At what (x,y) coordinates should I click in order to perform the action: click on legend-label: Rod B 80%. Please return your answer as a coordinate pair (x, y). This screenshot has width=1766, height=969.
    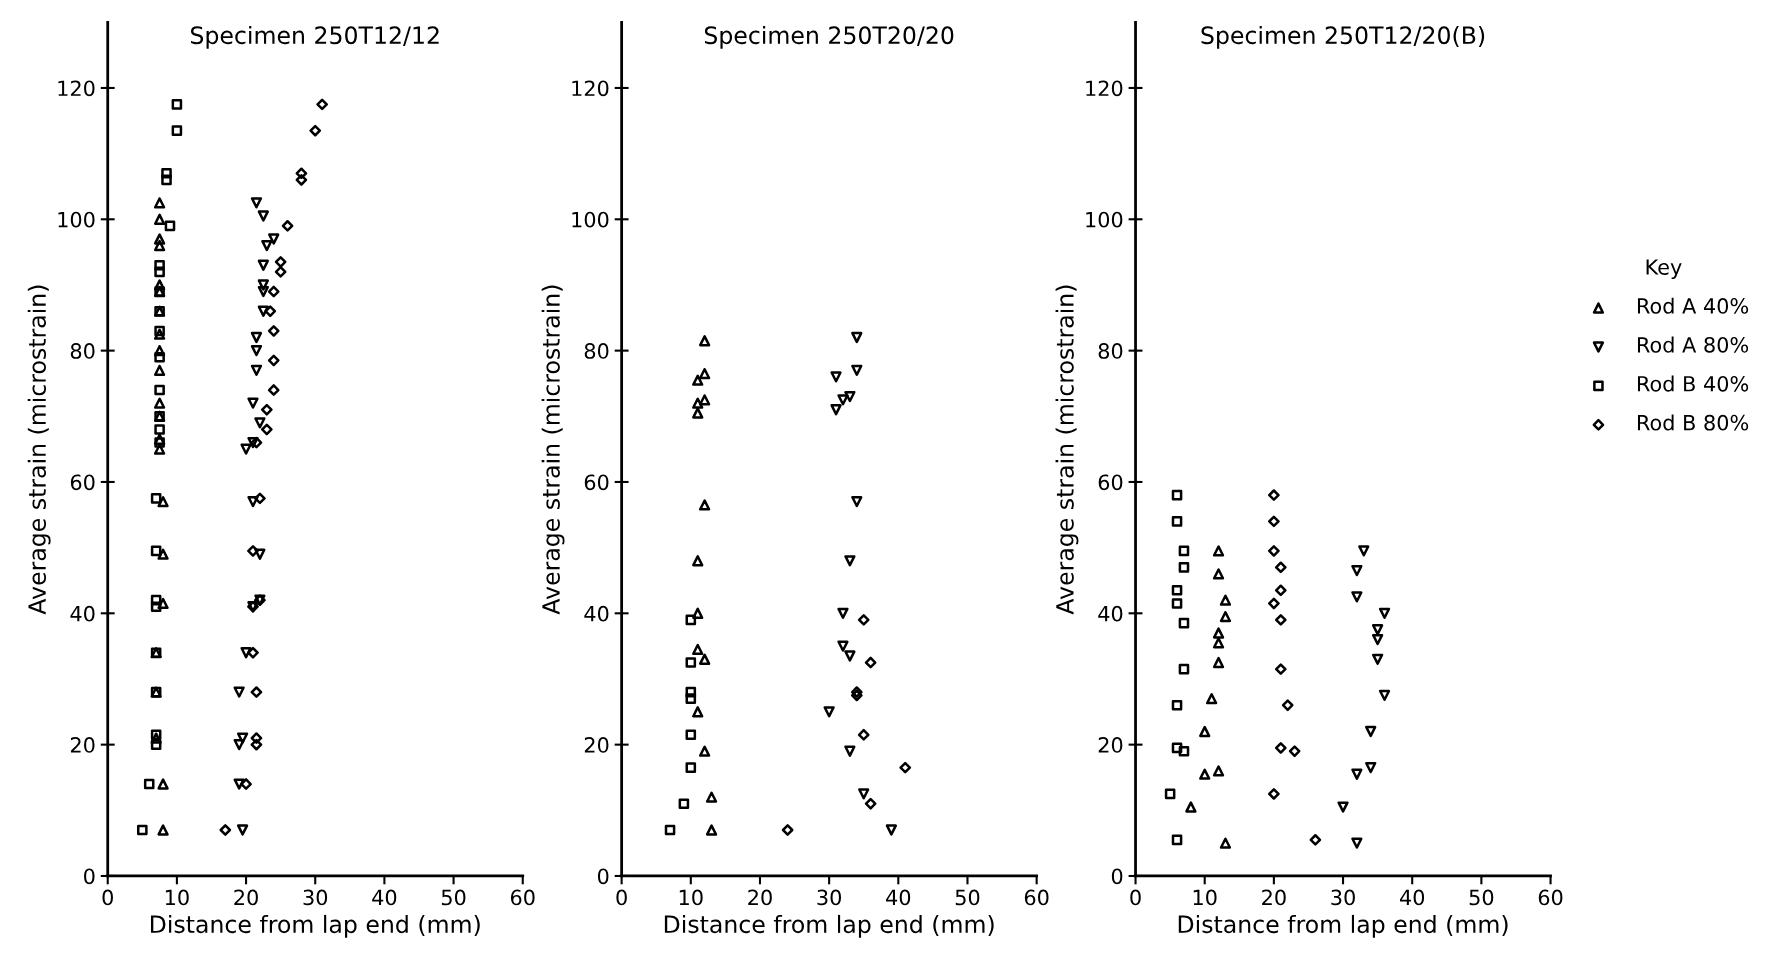
    Looking at the image, I should click on (1693, 422).